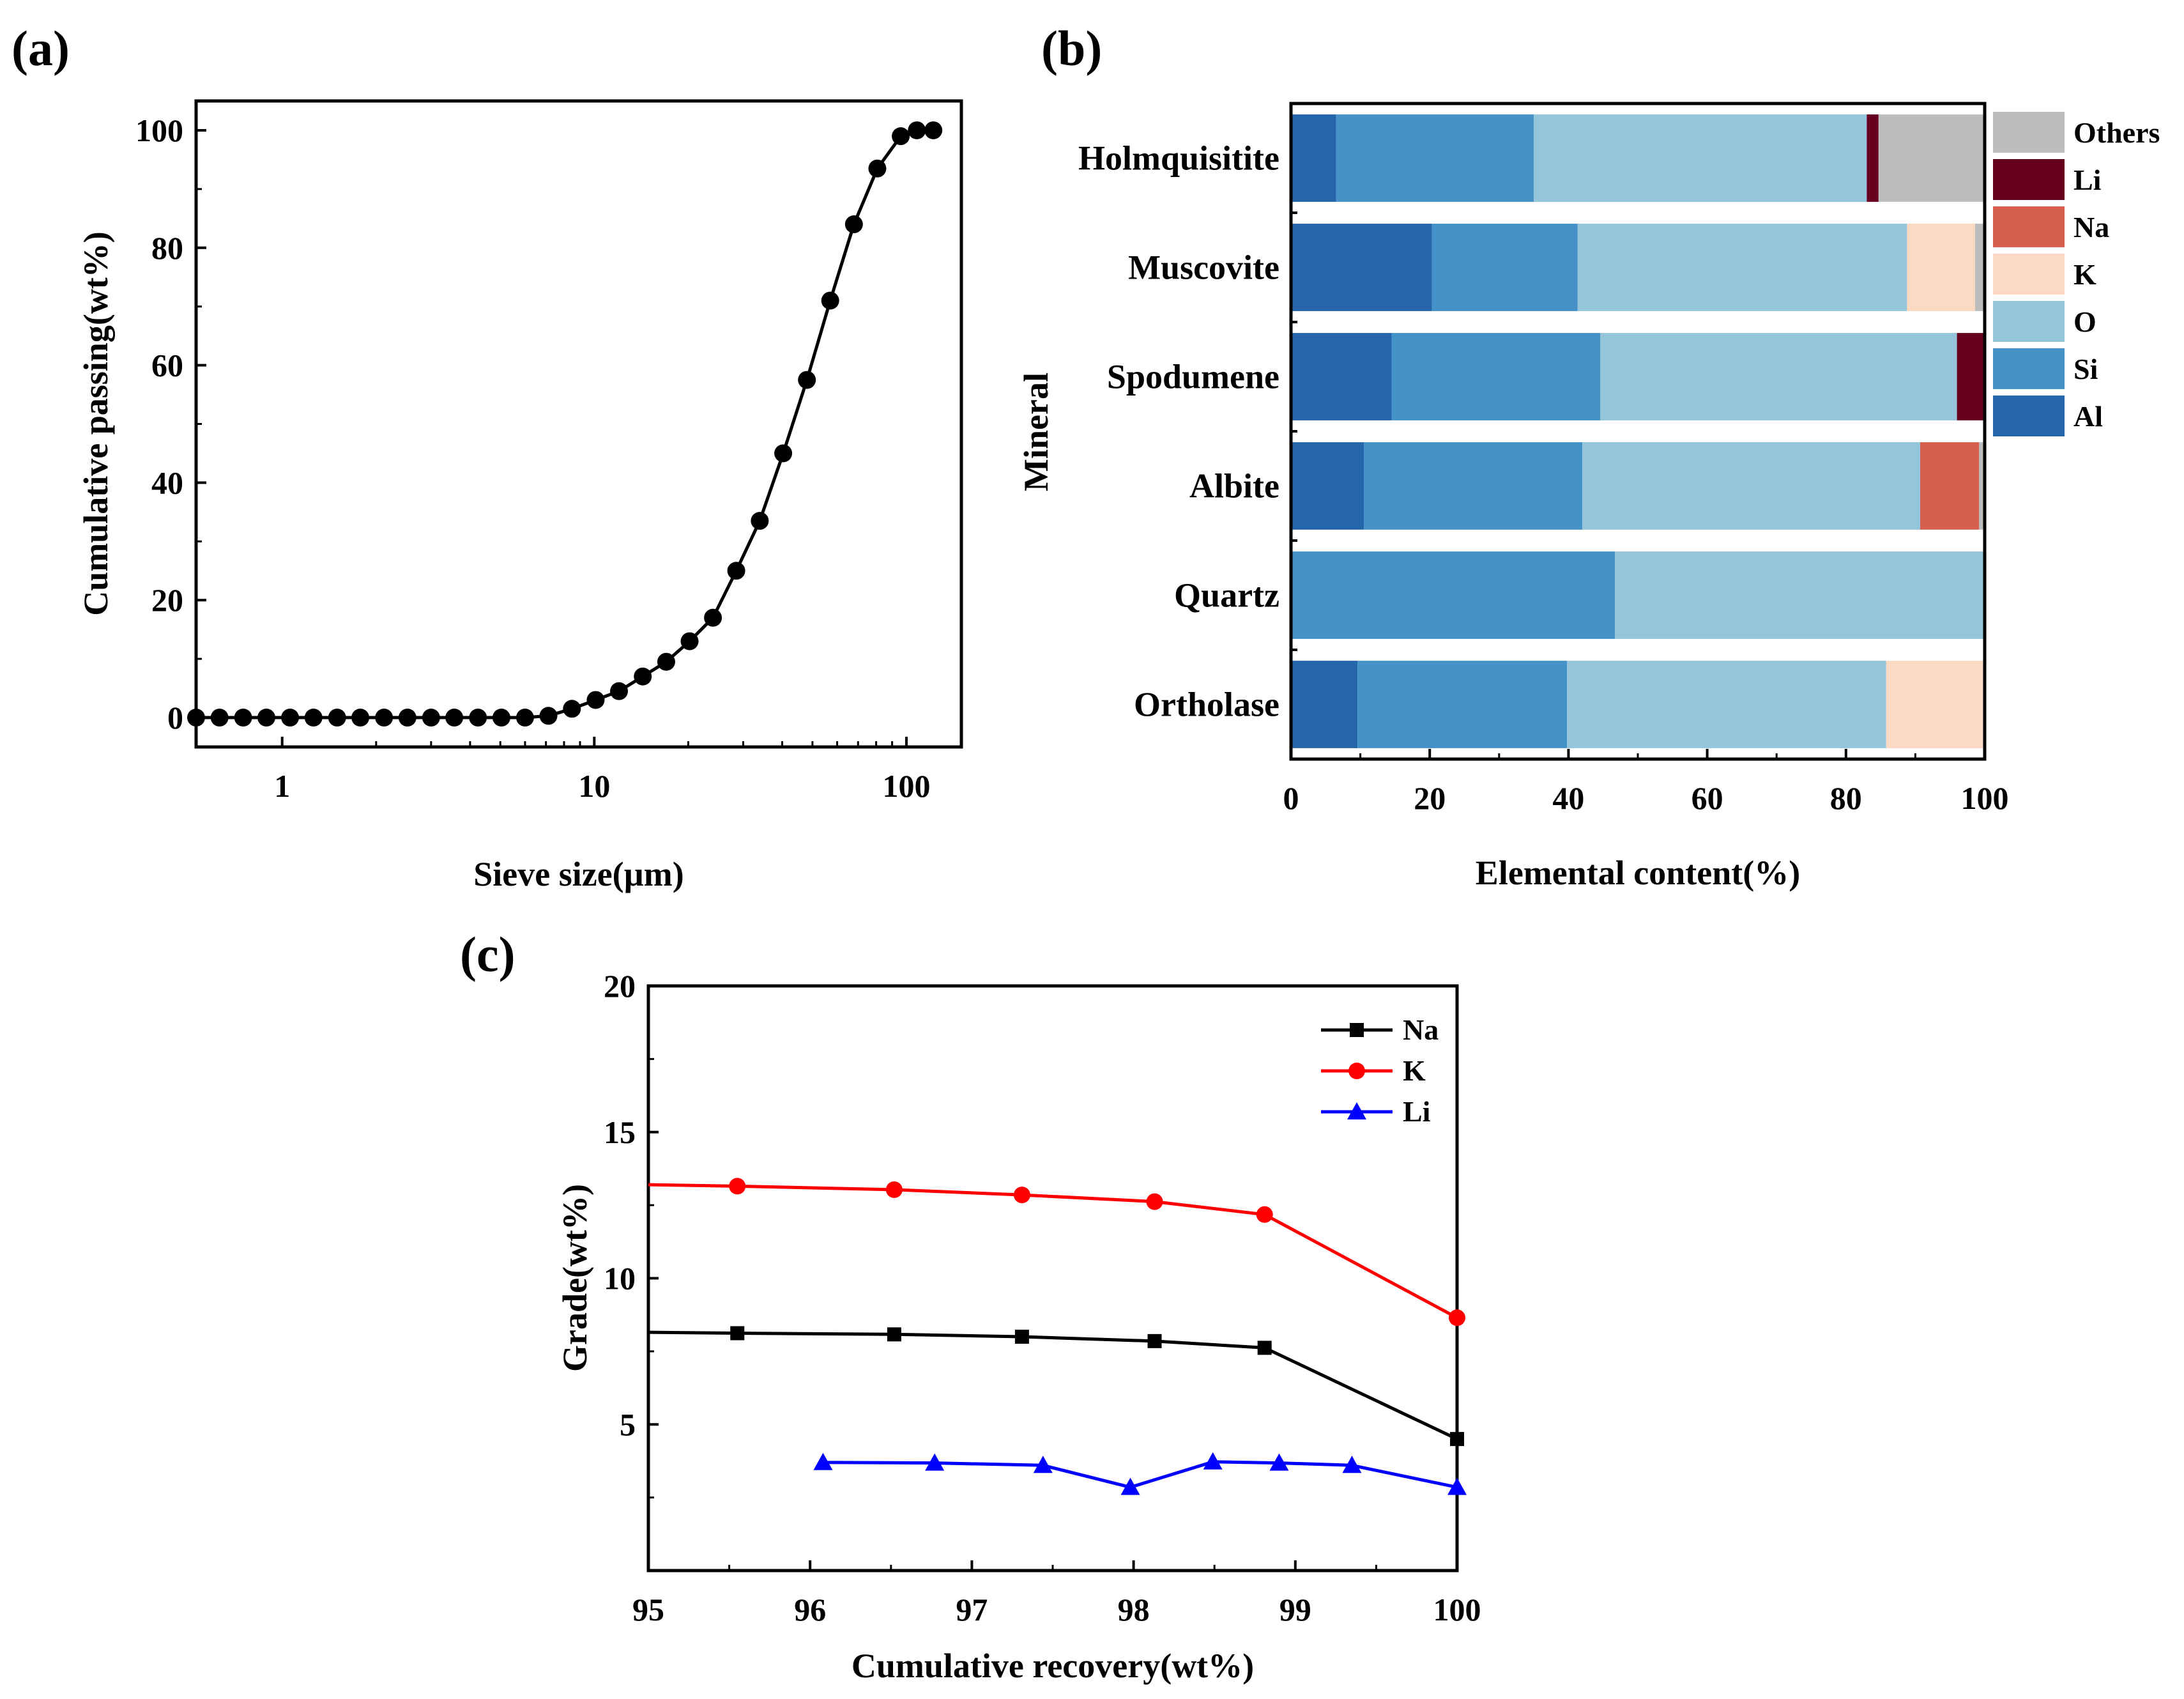  Describe the element at coordinates (1193, 377) in the screenshot. I see `chart-b-category-label: Spodumene` at that location.